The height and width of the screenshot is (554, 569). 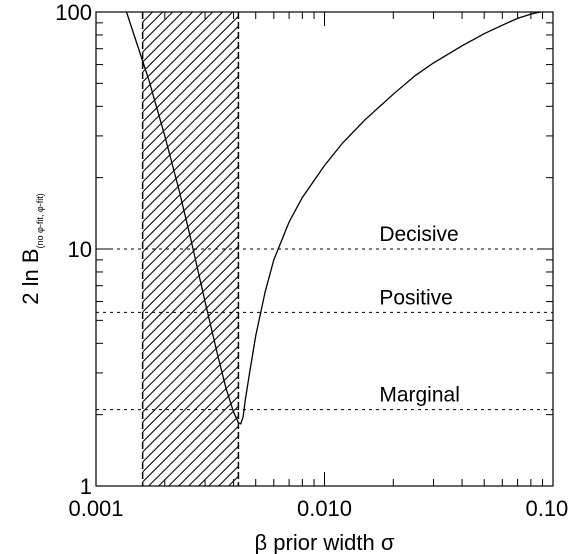 What do you see at coordinates (95, 508) in the screenshot?
I see `x-tick-label: 0.001` at bounding box center [95, 508].